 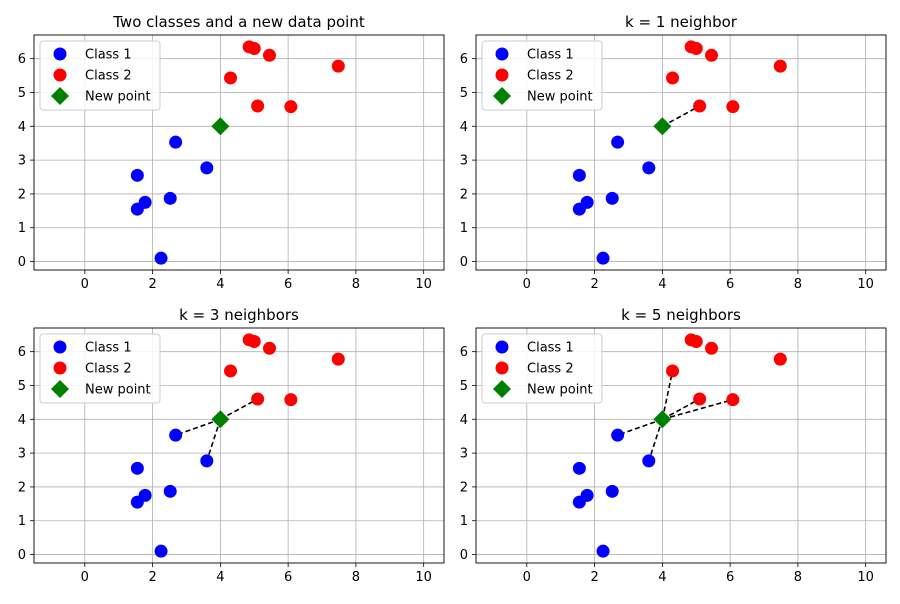 What do you see at coordinates (220, 577) in the screenshot?
I see `x-tick-label: 4` at bounding box center [220, 577].